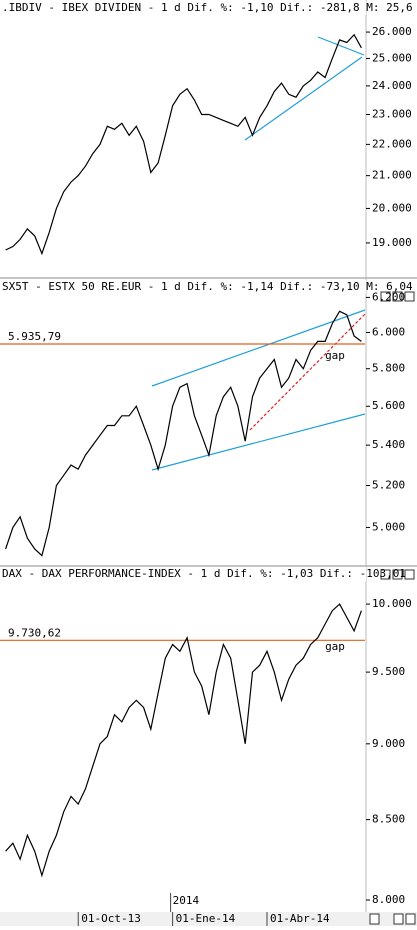 This screenshot has width=417, height=930. Describe the element at coordinates (388, 743) in the screenshot. I see `y-tick-label: 9.000` at that location.